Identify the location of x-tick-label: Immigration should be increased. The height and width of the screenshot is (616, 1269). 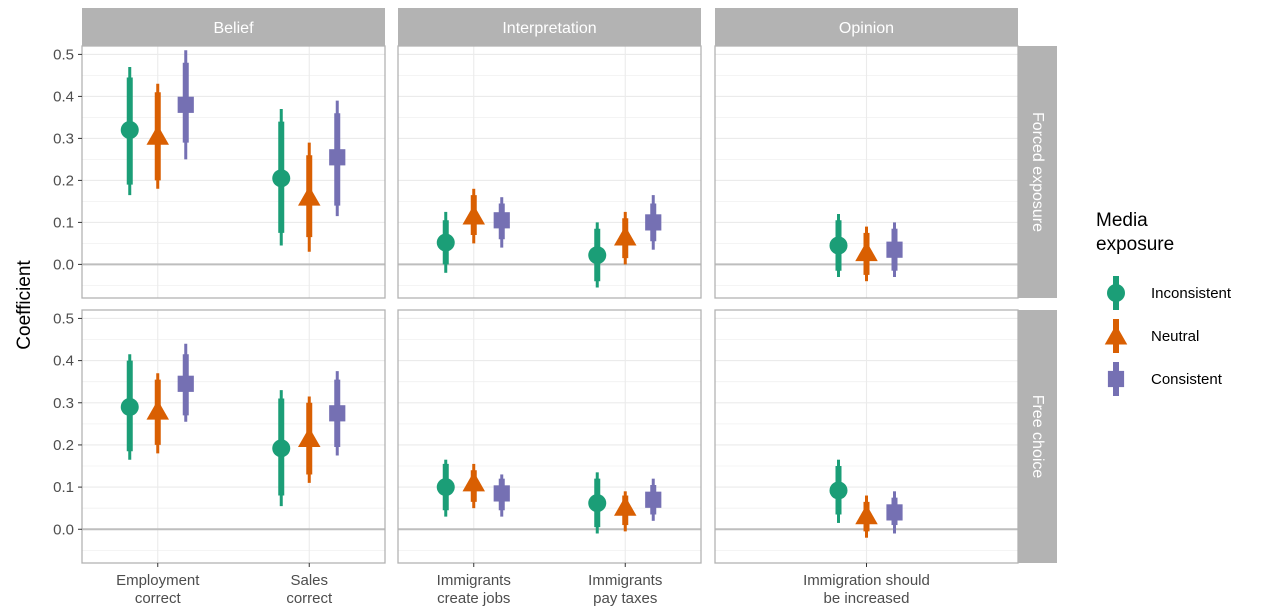
(866, 589).